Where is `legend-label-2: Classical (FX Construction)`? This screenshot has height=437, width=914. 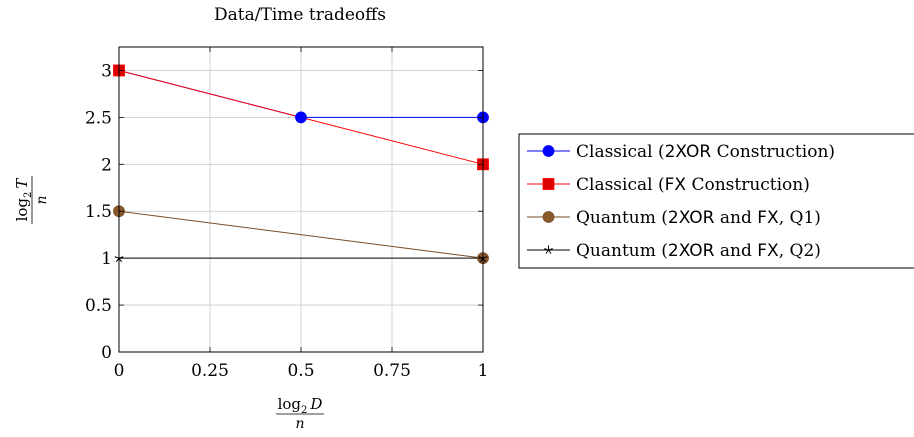
legend-label-2: Classical (FX Construction) is located at coordinates (693, 185).